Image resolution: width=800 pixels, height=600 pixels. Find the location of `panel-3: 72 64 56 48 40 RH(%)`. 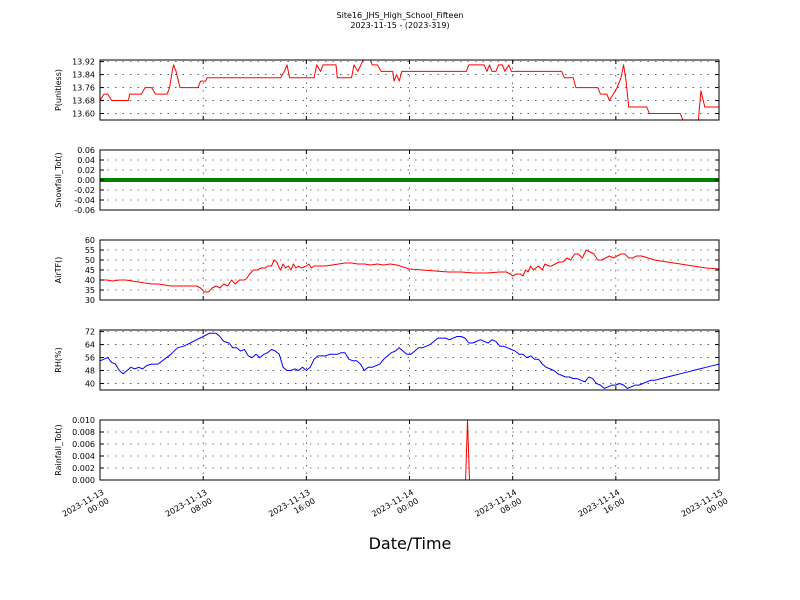

panel-3: 72 64 56 48 40 RH(%) is located at coordinates (387, 359).